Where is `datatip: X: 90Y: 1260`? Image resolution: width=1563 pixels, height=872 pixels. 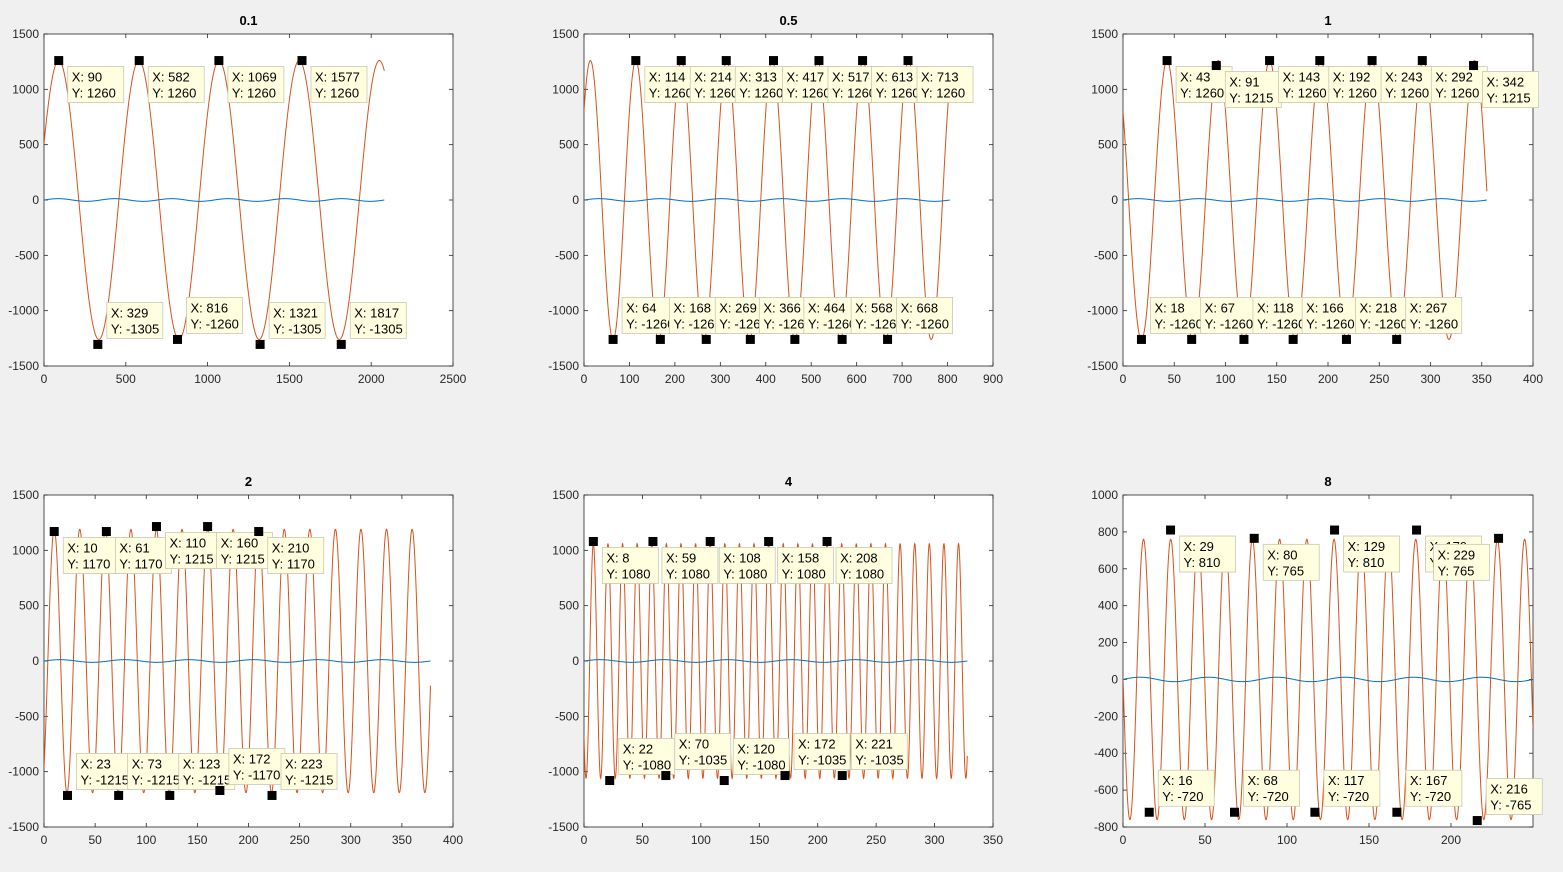 datatip: X: 90Y: 1260 is located at coordinates (89, 79).